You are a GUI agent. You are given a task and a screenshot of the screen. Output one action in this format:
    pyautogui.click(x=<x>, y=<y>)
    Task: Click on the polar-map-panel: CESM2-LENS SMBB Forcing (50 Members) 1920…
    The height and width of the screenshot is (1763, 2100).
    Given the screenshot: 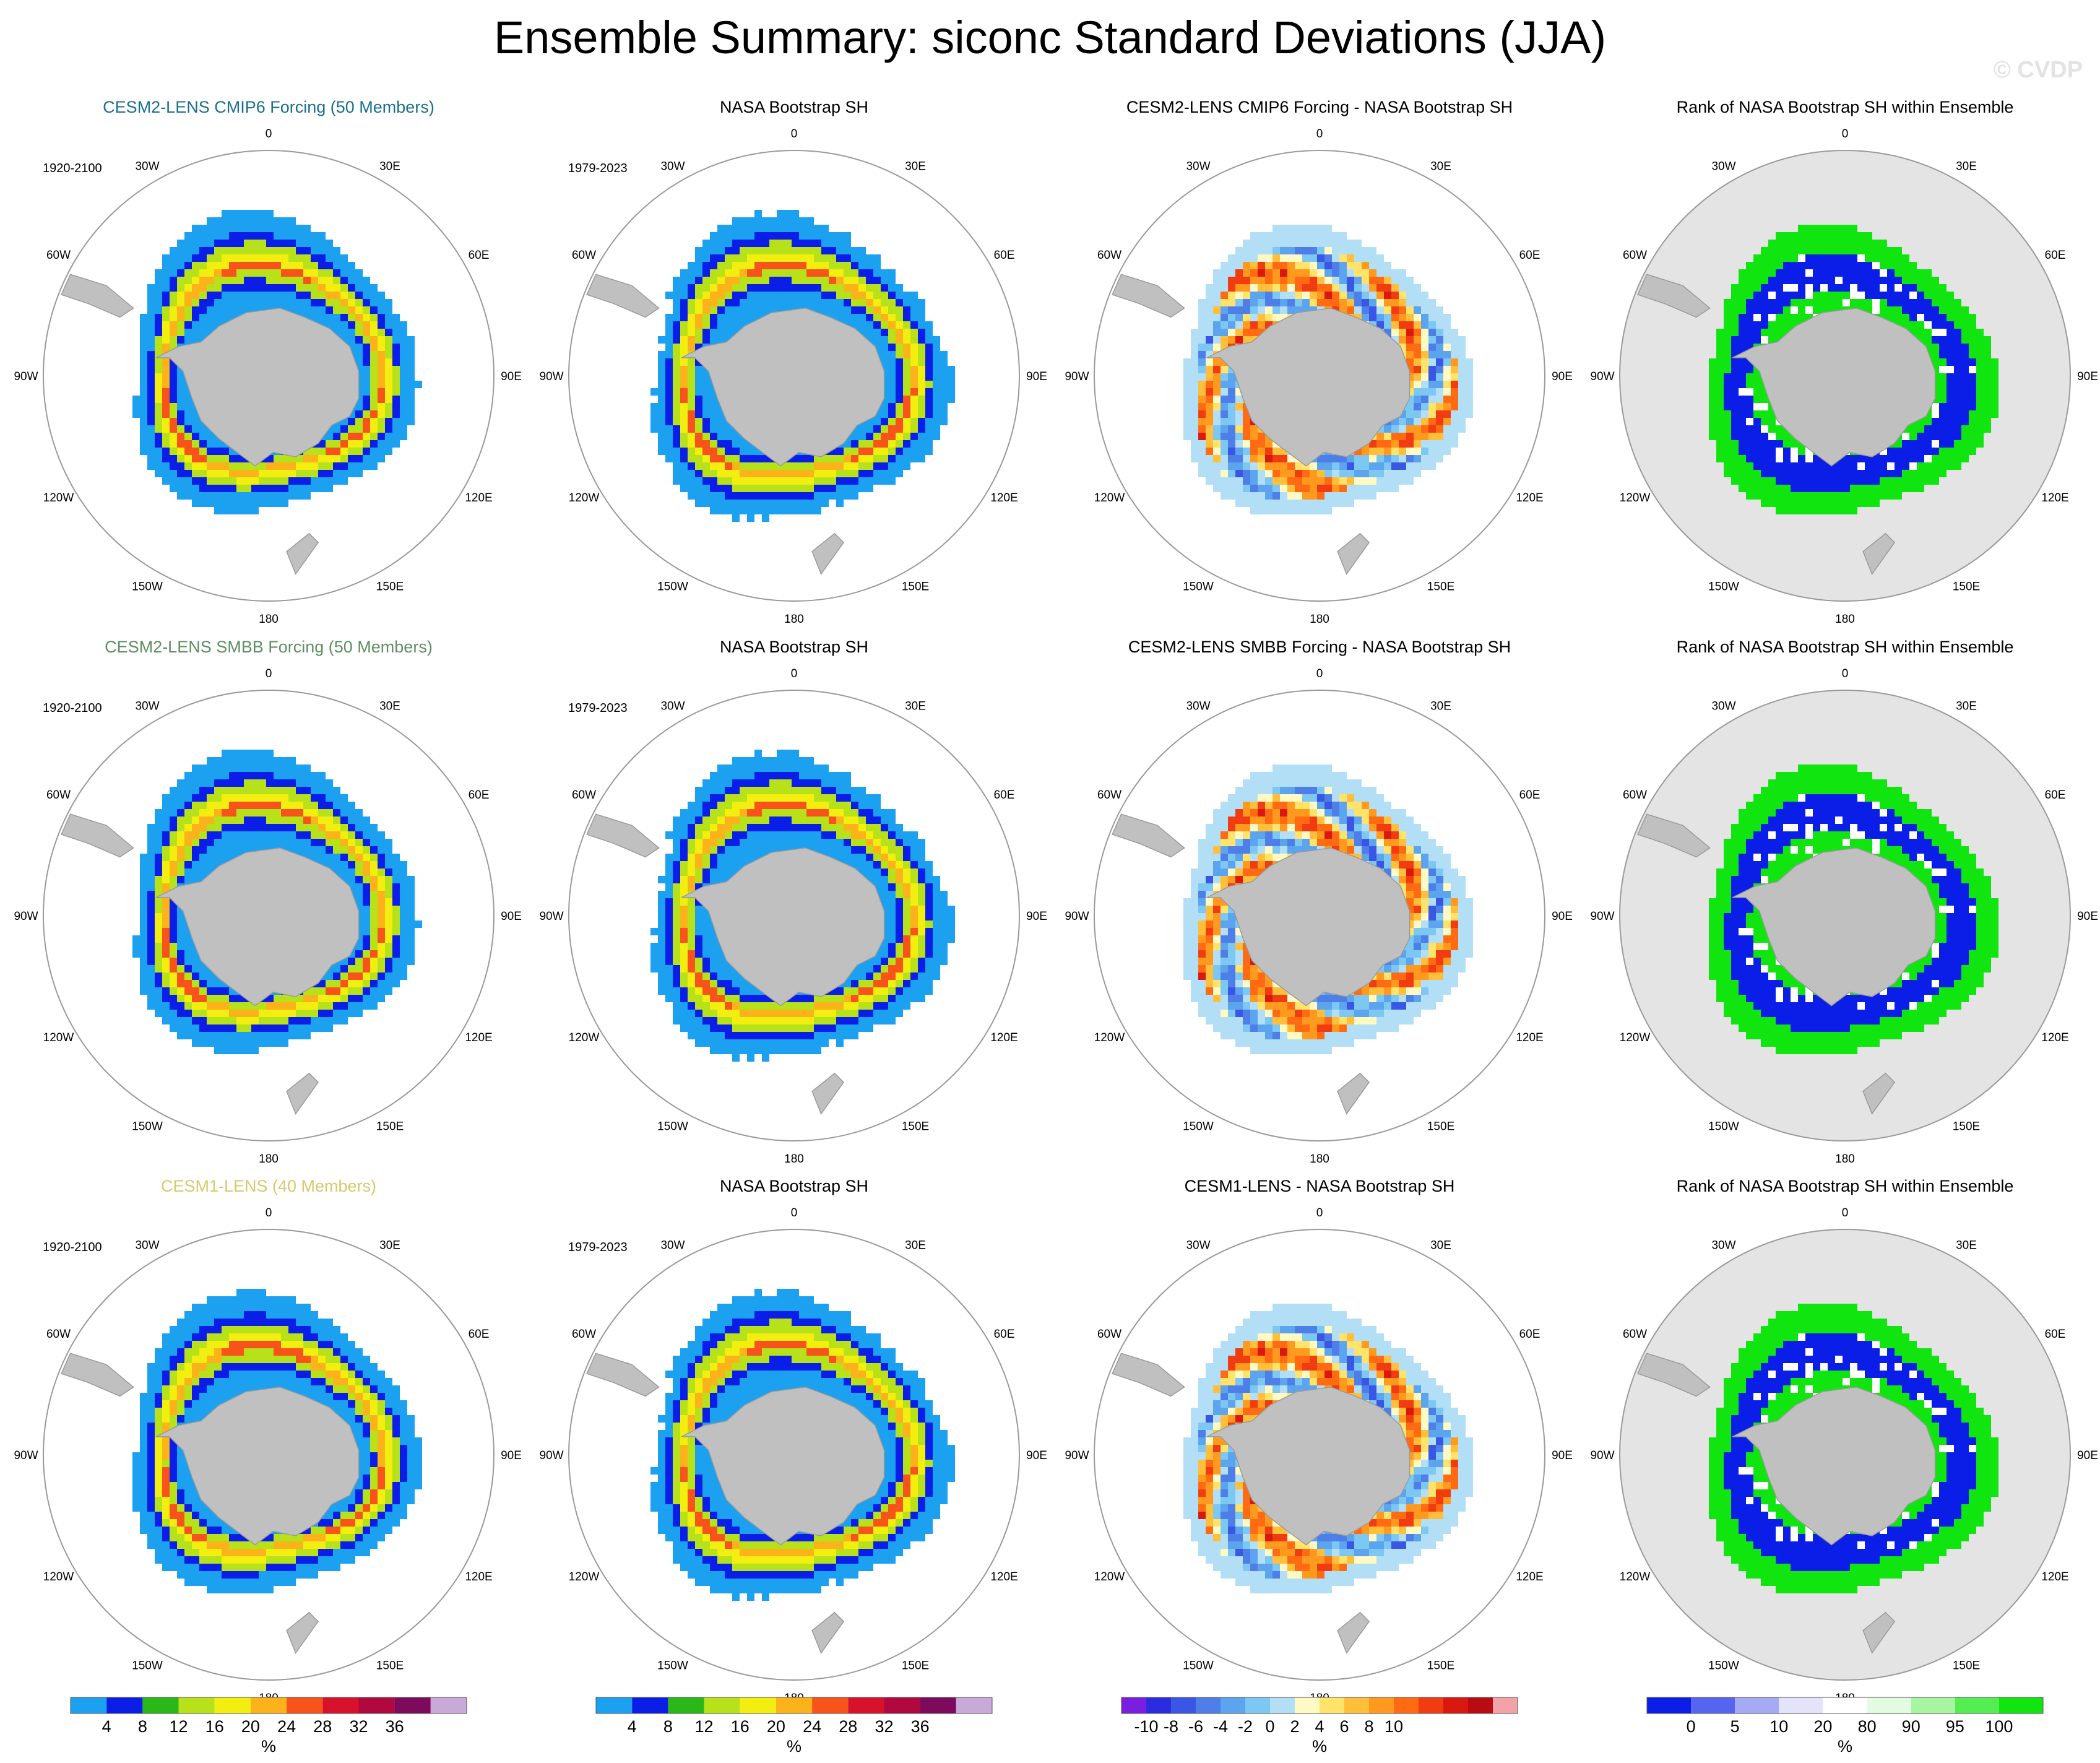 What is the action you would take?
    pyautogui.click(x=267, y=902)
    